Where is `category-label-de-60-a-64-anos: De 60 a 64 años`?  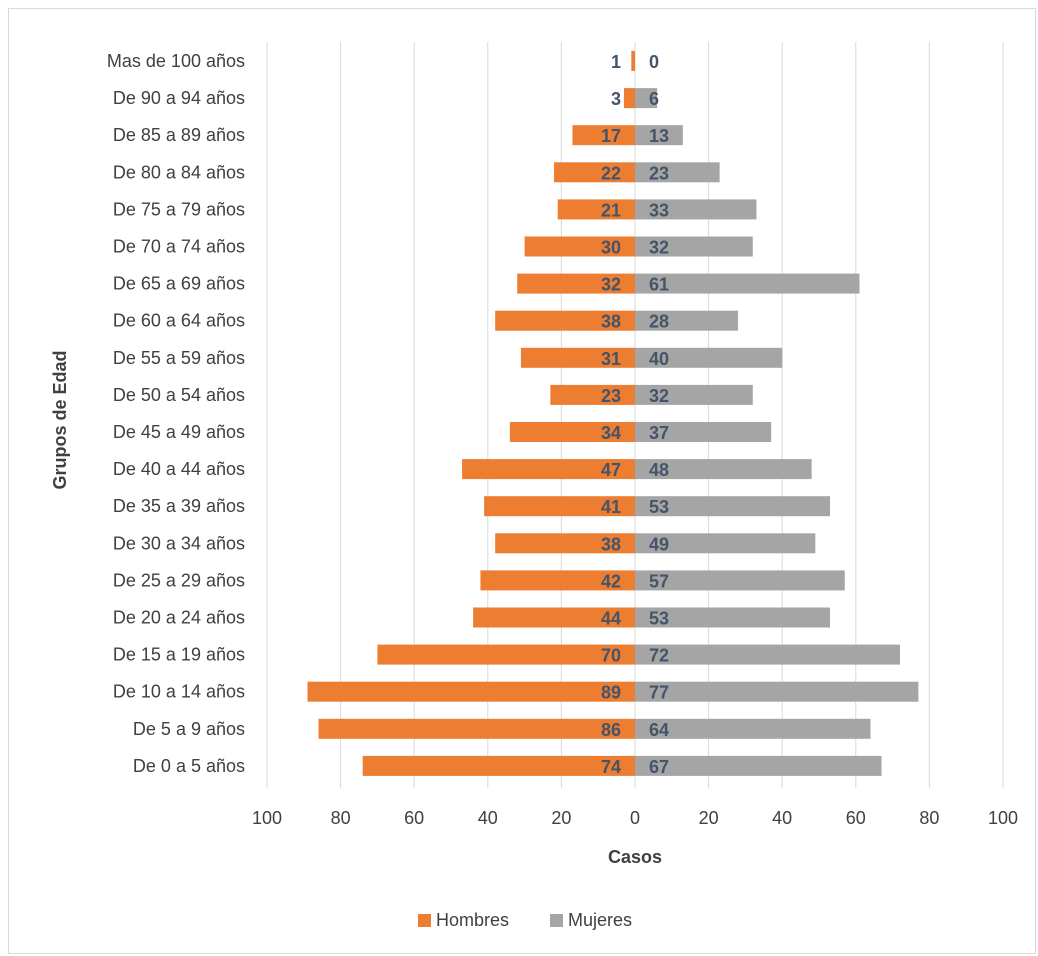
category-label-de-60-a-64-anos: De 60 a 64 años is located at coordinates (179, 321).